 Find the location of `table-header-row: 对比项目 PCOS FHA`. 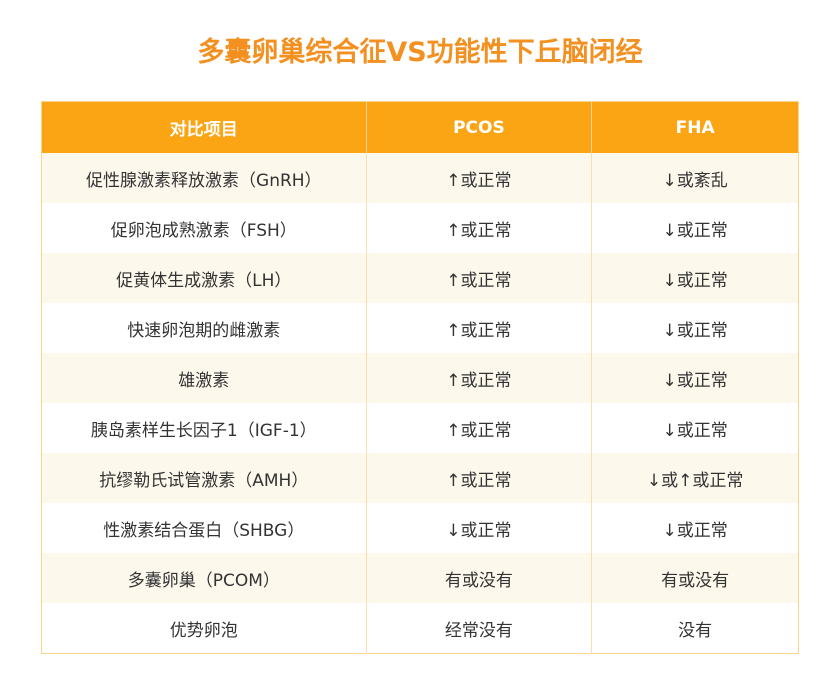

table-header-row: 对比项目 PCOS FHA is located at coordinates (420, 127).